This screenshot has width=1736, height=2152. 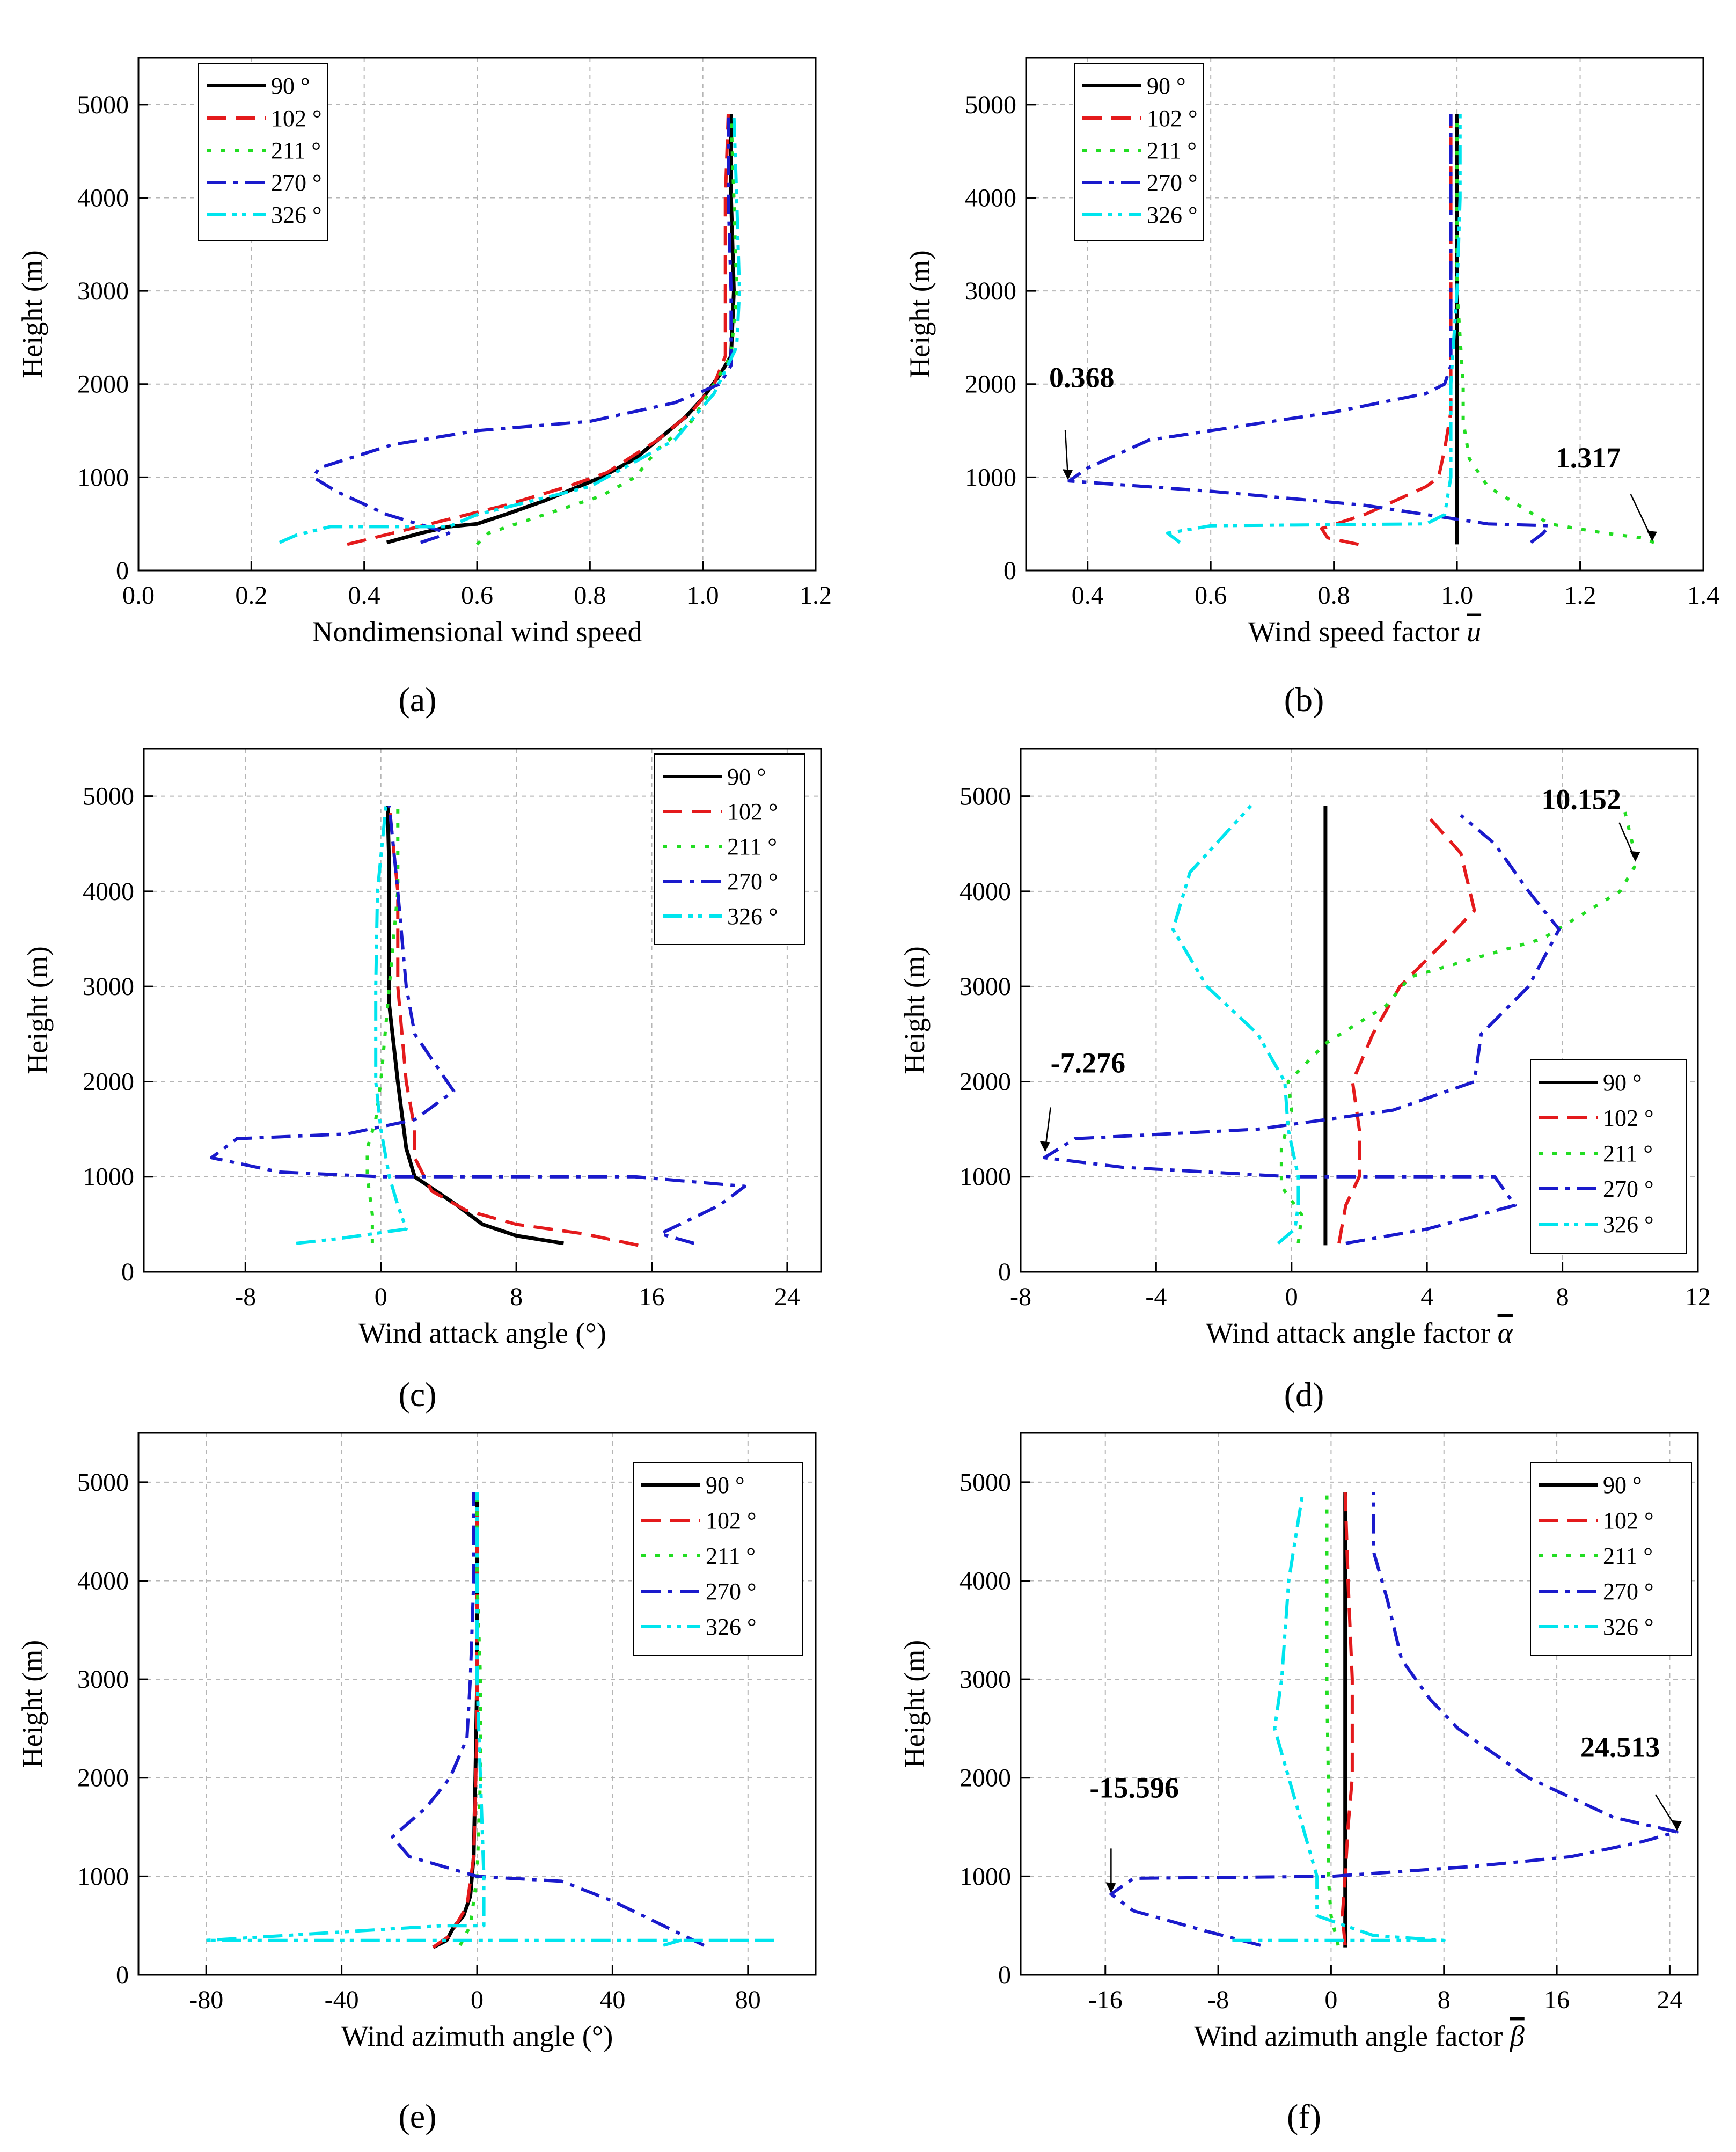 What do you see at coordinates (342, 2000) in the screenshot?
I see `x-tick-label: -40` at bounding box center [342, 2000].